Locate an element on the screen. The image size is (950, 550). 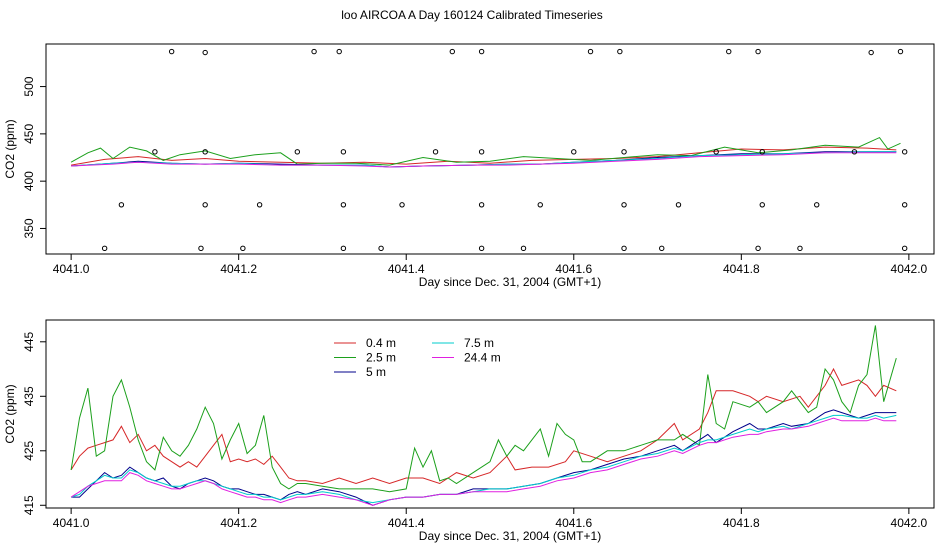
series-line-7-5-m is located at coordinates (483, 459).